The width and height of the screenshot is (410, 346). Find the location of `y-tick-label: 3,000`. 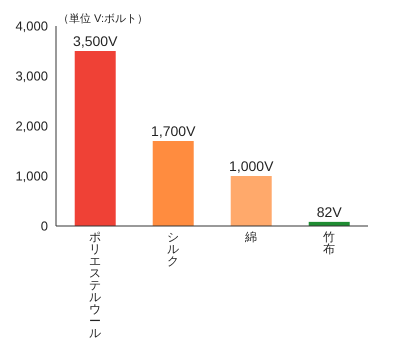

y-tick-label: 3,000 is located at coordinates (31, 76).